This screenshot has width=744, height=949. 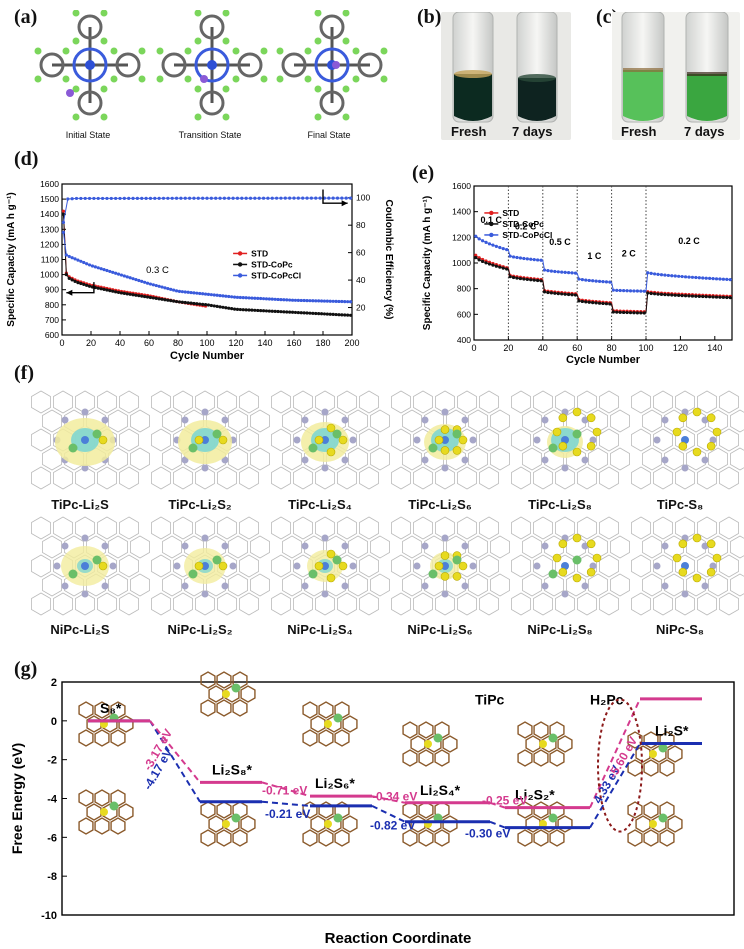 I want to click on y2-tick-label-d: 60, so click(x=361, y=253).